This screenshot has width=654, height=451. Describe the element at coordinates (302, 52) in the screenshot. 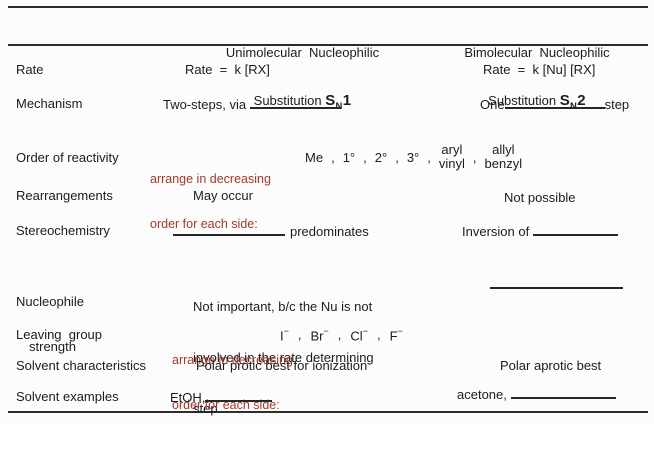

I see `column-header-sn1-line1: Unimolecular Nucleophilic` at that location.